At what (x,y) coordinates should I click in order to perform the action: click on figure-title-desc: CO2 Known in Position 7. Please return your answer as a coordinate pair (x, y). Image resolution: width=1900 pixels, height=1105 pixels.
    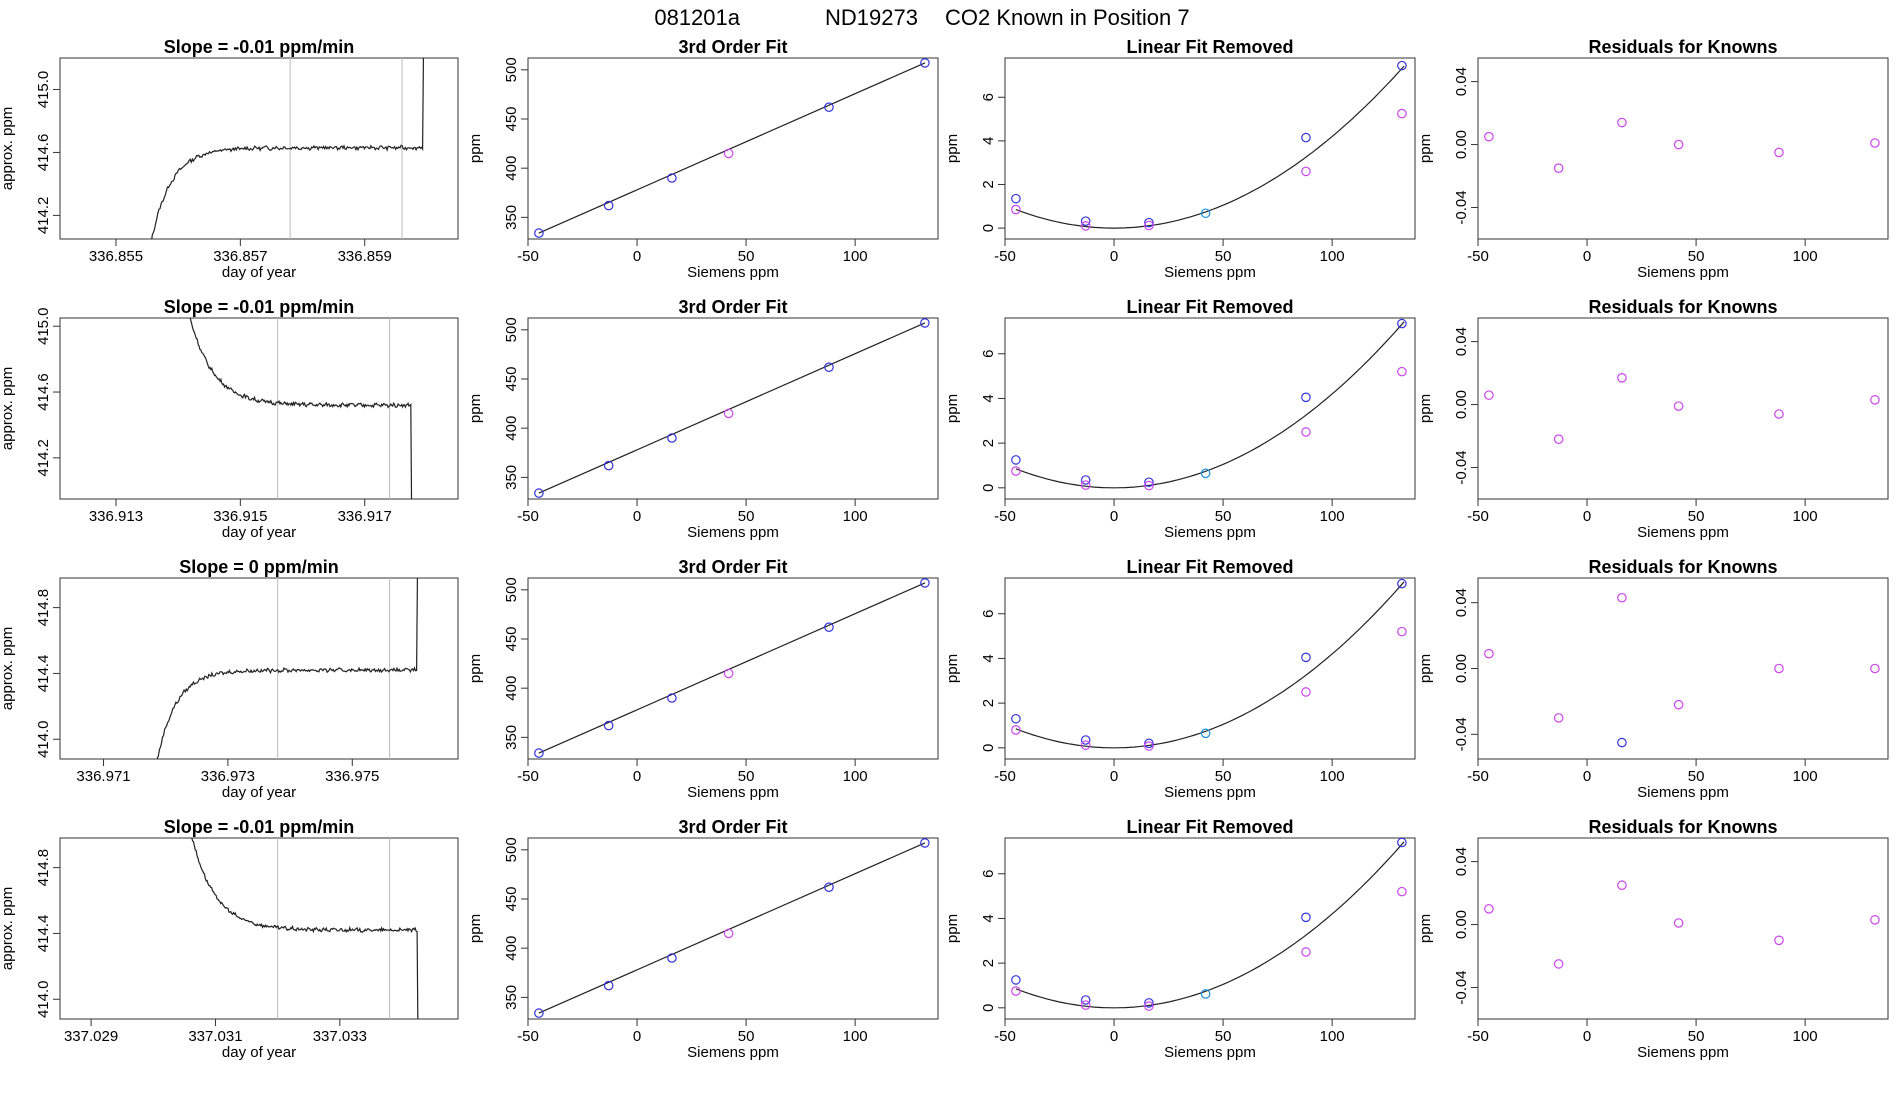
    Looking at the image, I should click on (1067, 17).